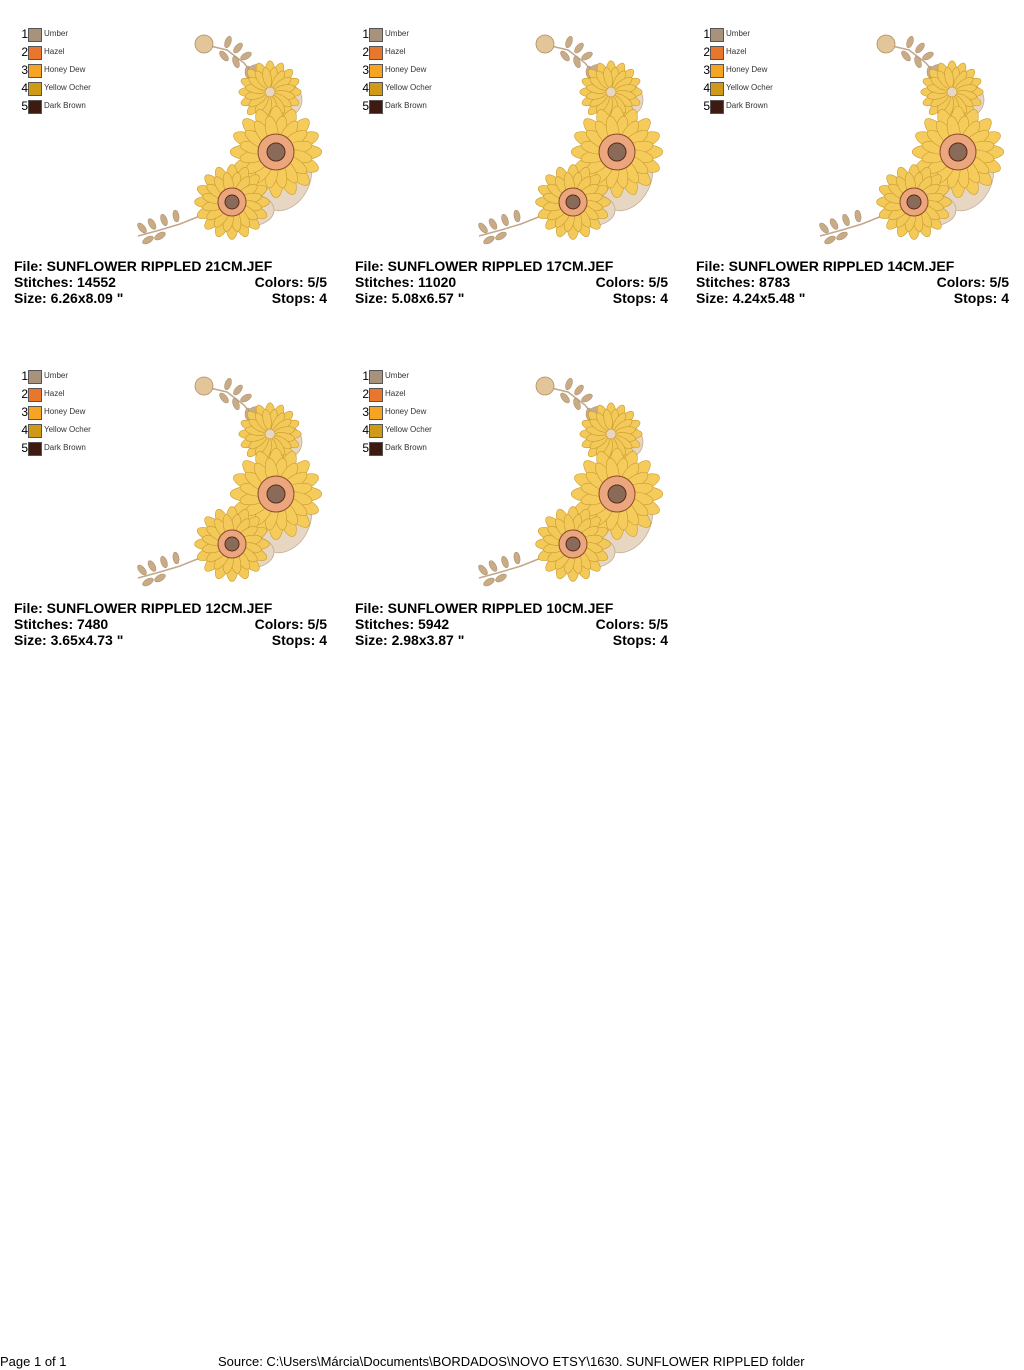 The height and width of the screenshot is (1370, 1024). What do you see at coordinates (751, 298) in the screenshot?
I see `design-size: Size: 4.24x5.48 "` at bounding box center [751, 298].